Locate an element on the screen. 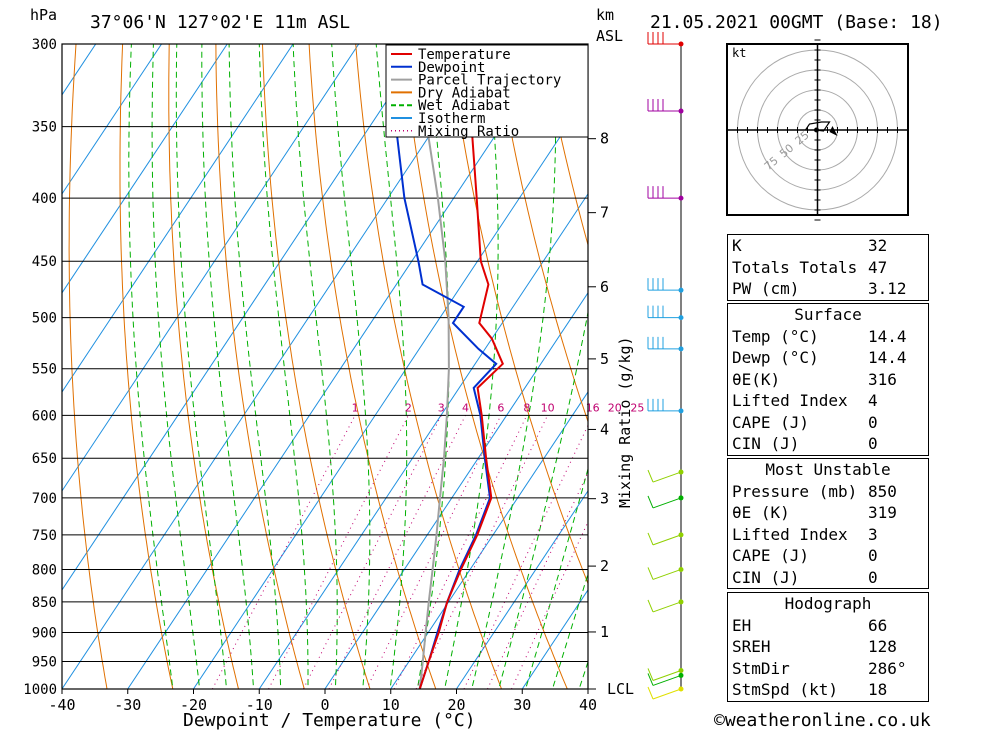 This screenshot has width=1000, height=733. height-km-ticks: 8 7 6 5 4 3 2 1 LCL is located at coordinates (611, 414).